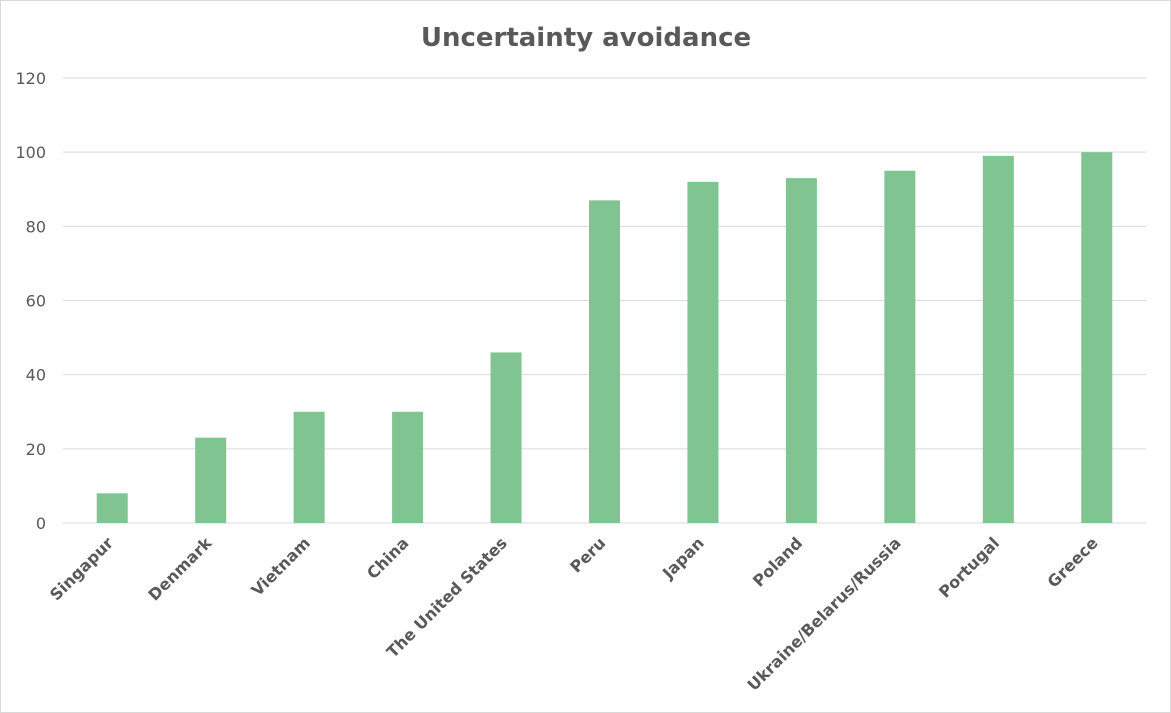 The image size is (1171, 713). What do you see at coordinates (36, 301) in the screenshot?
I see `y-tick-label: 60` at bounding box center [36, 301].